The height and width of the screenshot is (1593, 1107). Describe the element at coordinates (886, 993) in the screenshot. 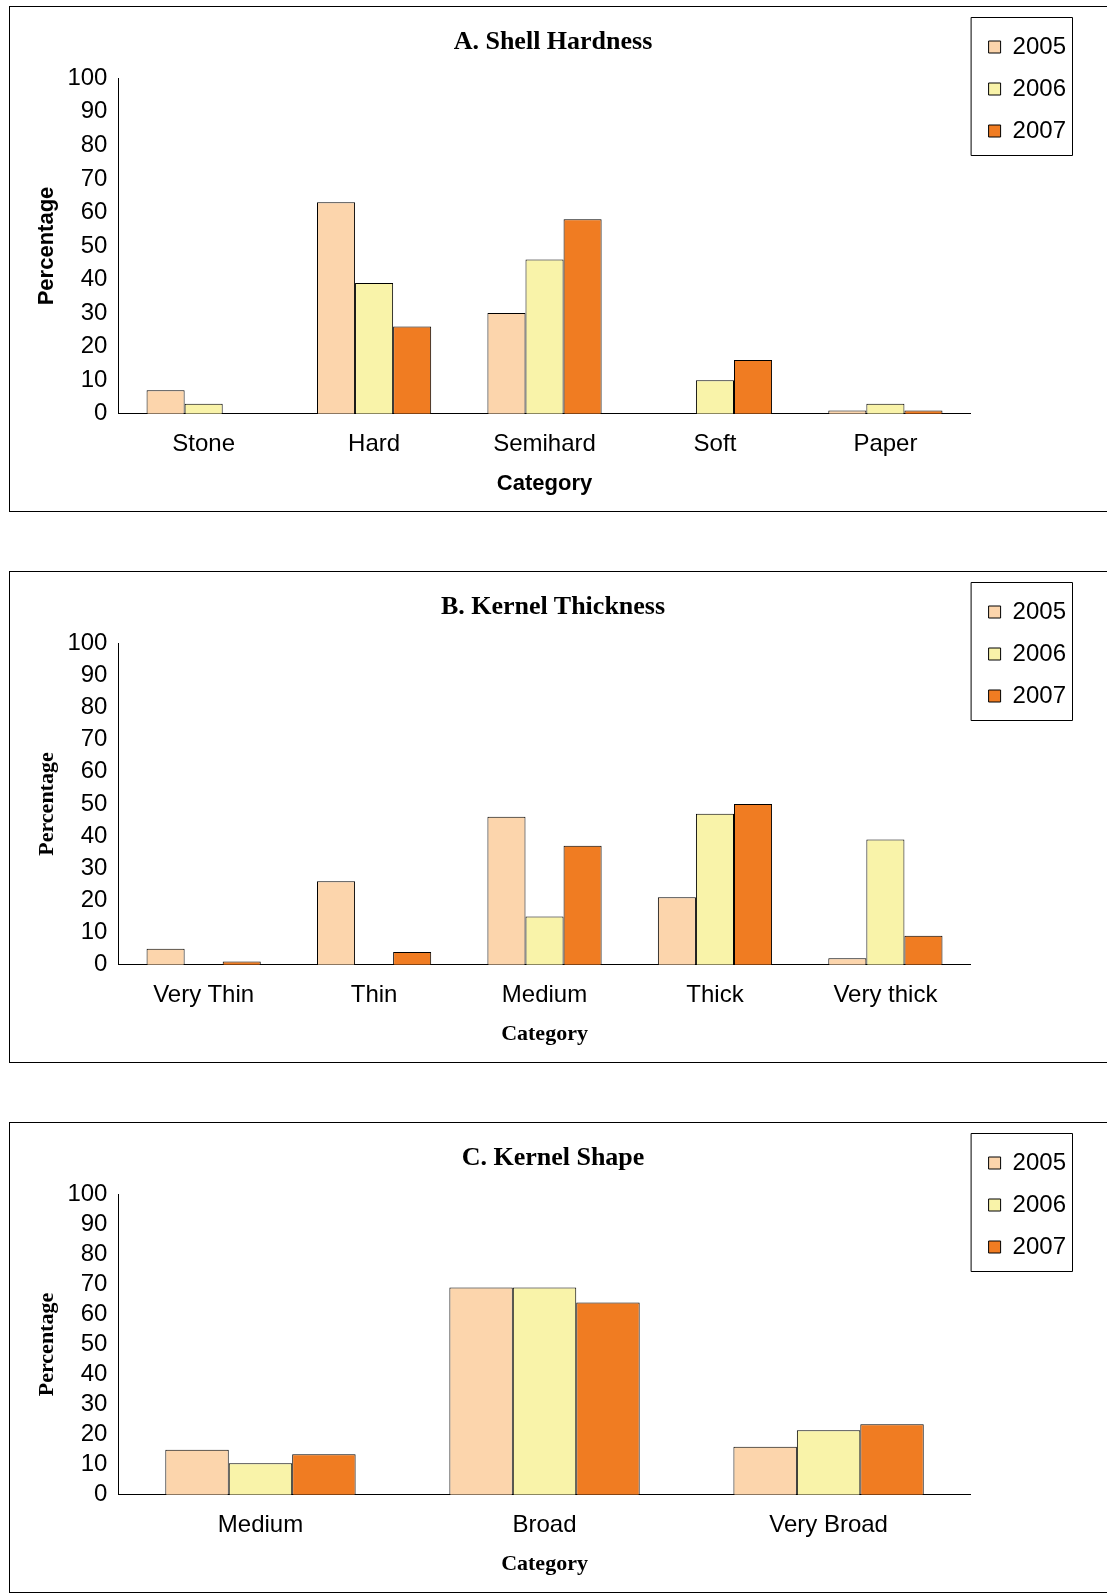

I see `x-tick-label: Very thick` at that location.